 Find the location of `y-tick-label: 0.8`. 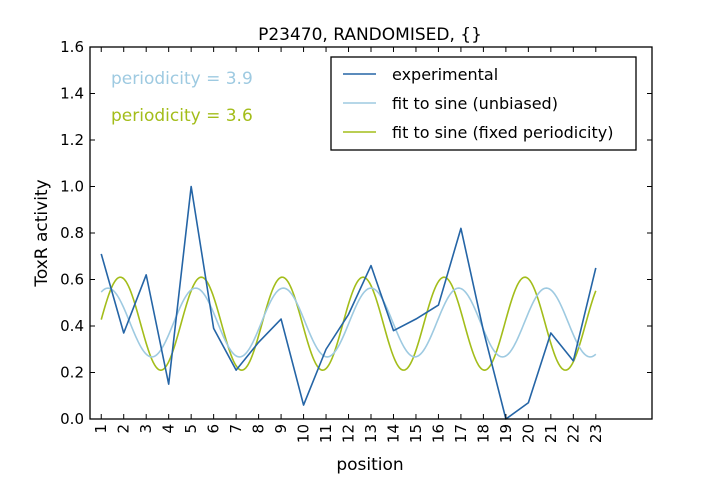

y-tick-label: 0.8 is located at coordinates (72, 233).